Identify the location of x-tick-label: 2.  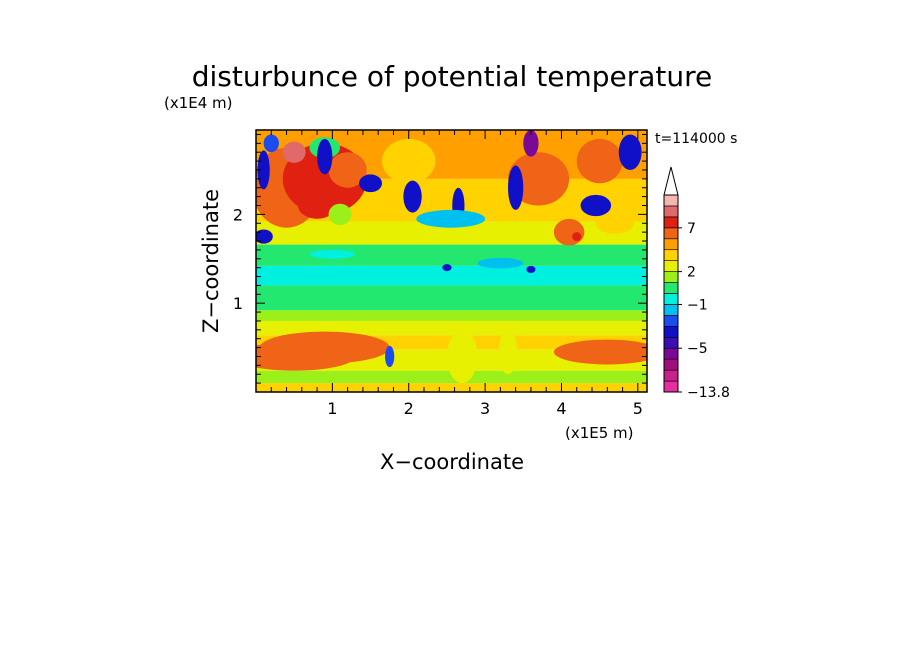
(409, 408).